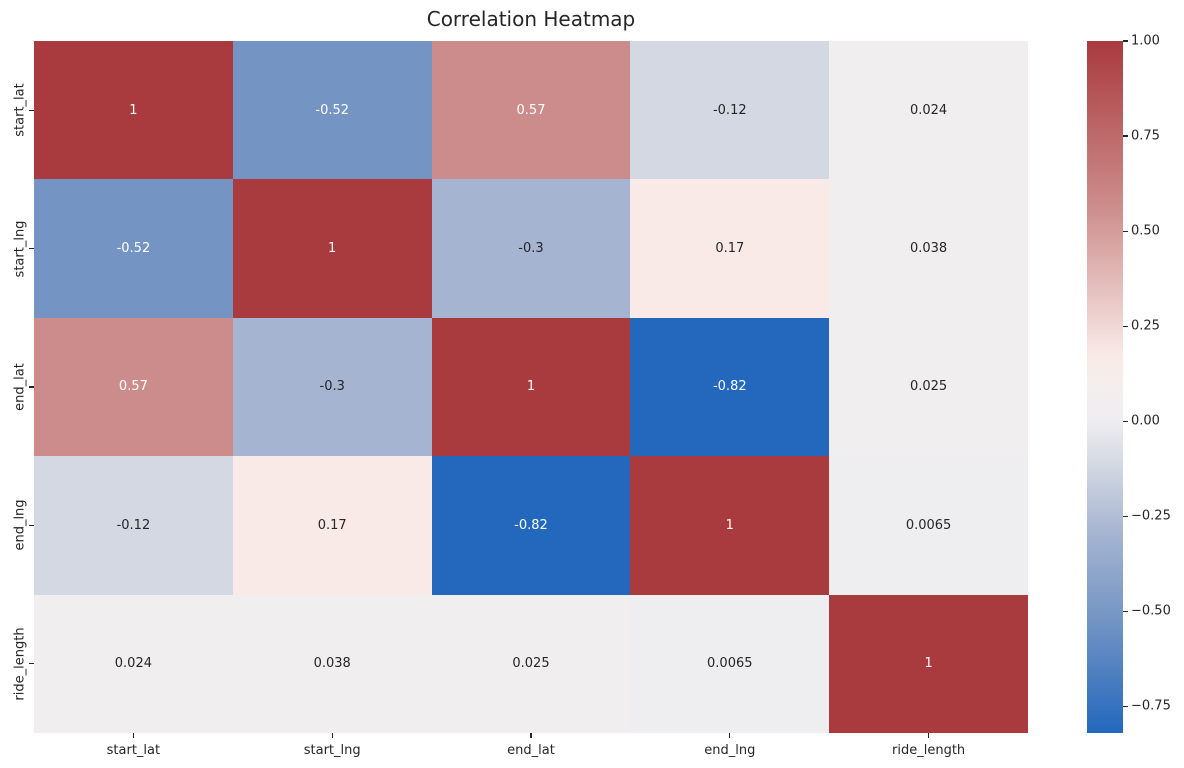  I want to click on colorbar-tick-label: 1.00, so click(1145, 41).